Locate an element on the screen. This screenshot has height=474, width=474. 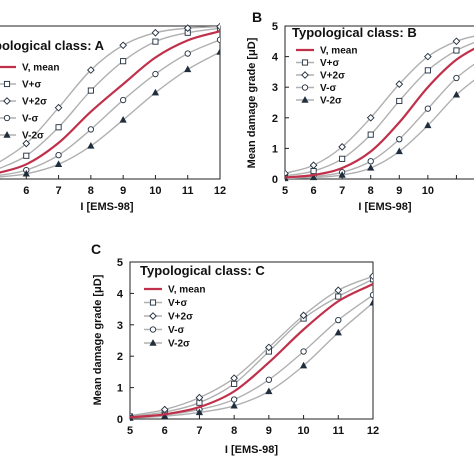
legend-entry: V+σ is located at coordinates (318, 63).